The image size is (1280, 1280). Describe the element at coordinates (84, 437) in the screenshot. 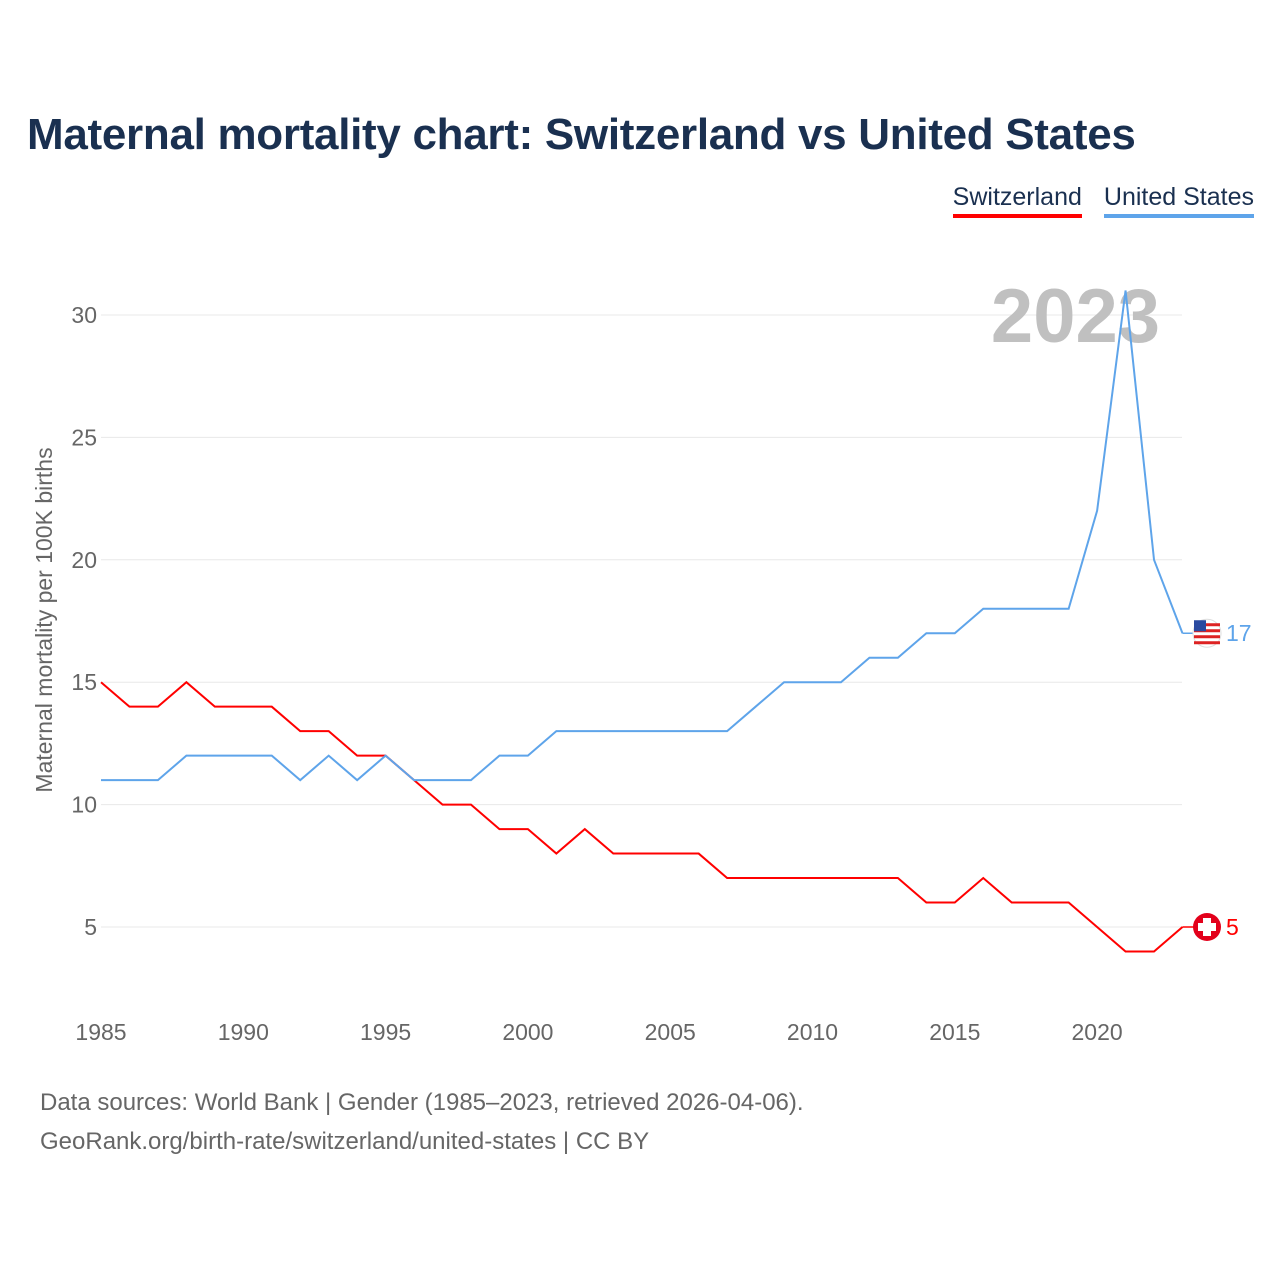

I see `y-tick-label: 25` at that location.